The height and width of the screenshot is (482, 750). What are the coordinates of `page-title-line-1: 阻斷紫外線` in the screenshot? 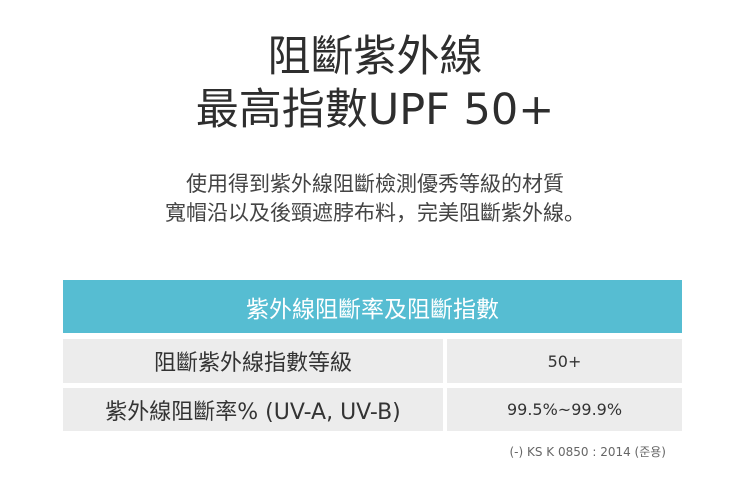 It's located at (375, 57).